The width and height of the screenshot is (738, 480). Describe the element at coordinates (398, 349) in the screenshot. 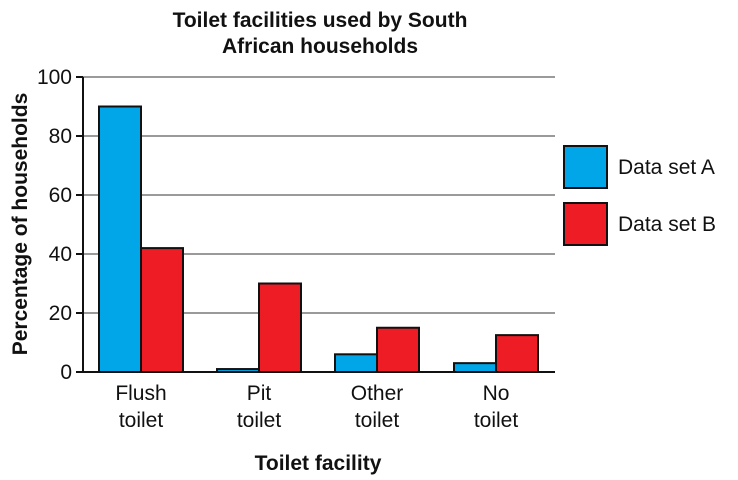

I see `bar-b-other` at that location.